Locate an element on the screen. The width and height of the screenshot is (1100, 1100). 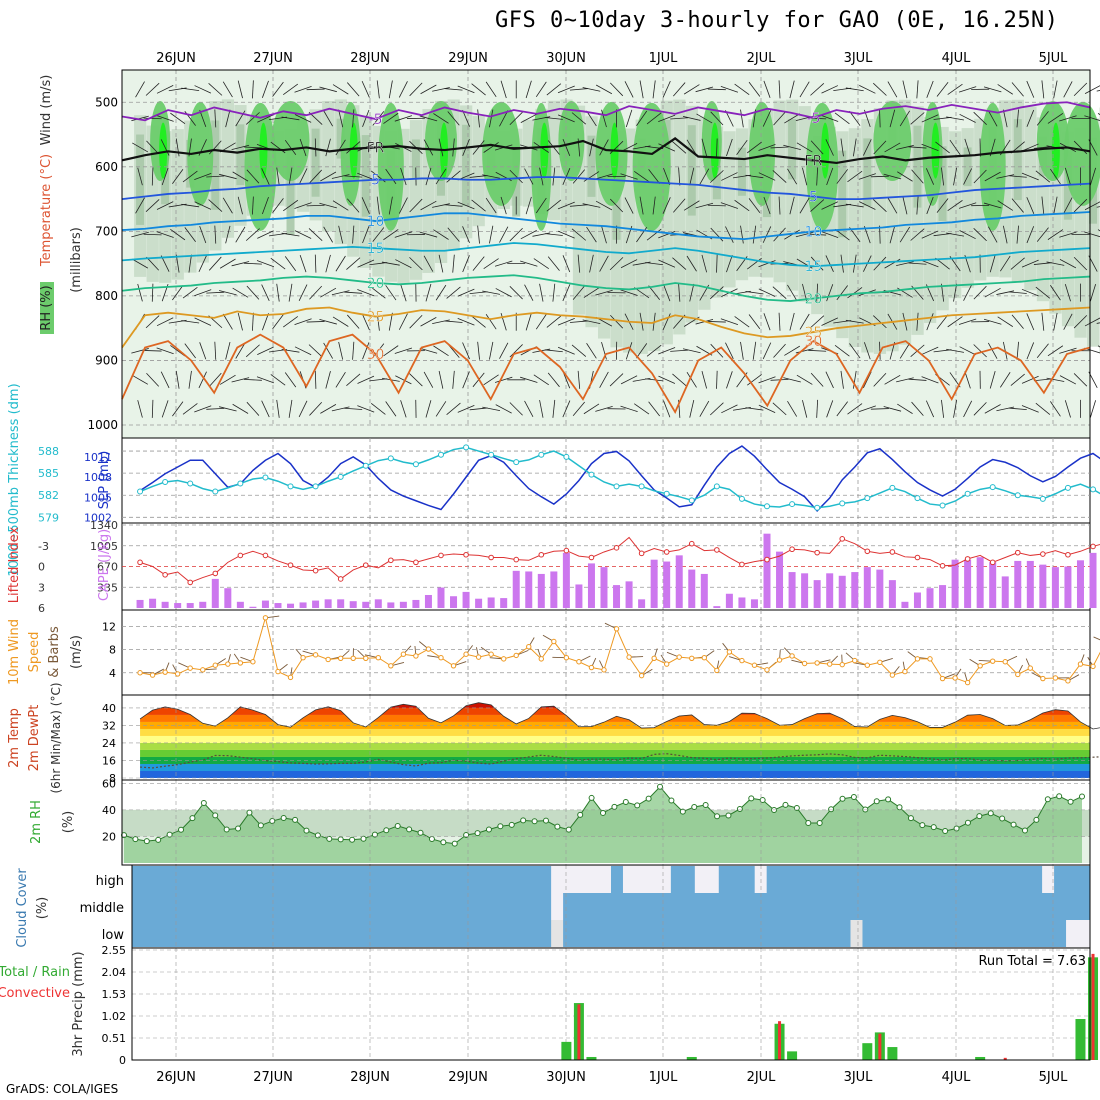
precip-axis-label: 3hr Precip (mm) is located at coordinates (78, 1003).